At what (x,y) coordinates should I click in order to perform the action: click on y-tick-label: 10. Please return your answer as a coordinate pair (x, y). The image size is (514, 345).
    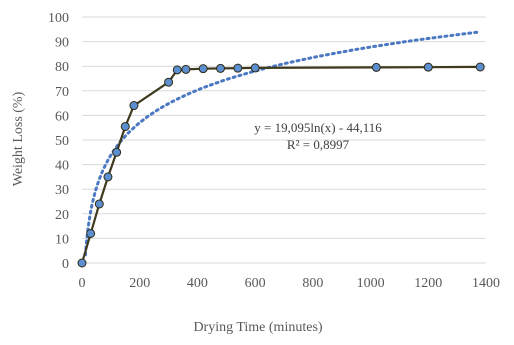
    Looking at the image, I should click on (62, 239).